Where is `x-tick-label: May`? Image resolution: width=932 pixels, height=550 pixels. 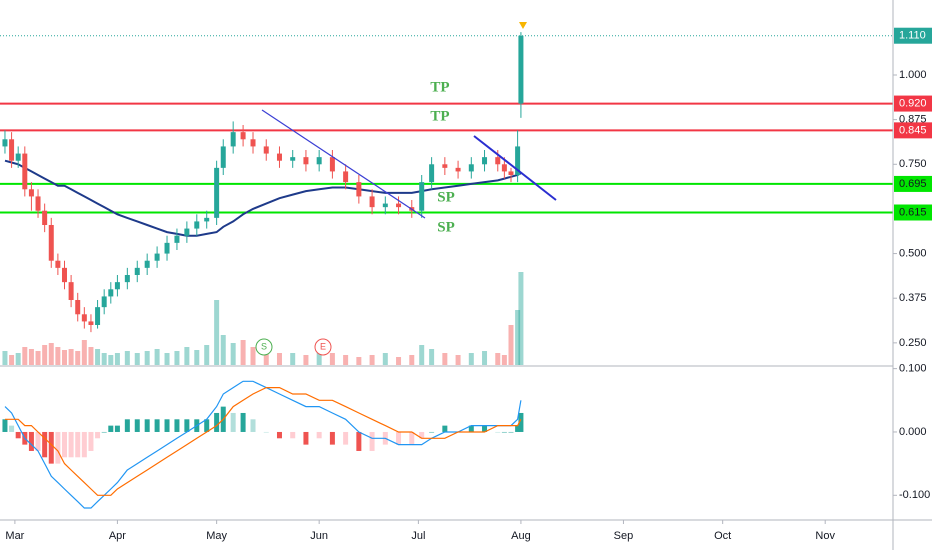 x-tick-label: May is located at coordinates (216, 536).